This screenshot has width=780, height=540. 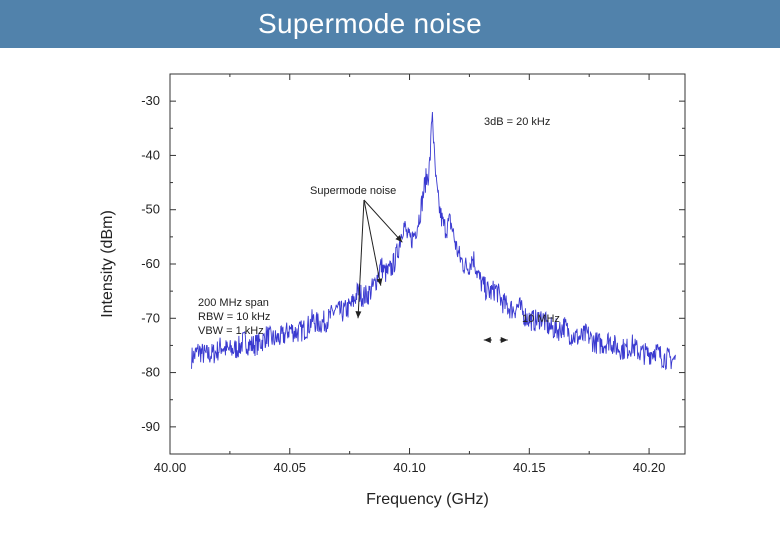 I want to click on annotation-bandwidth: 3dB = 20 kHz, so click(x=517, y=122).